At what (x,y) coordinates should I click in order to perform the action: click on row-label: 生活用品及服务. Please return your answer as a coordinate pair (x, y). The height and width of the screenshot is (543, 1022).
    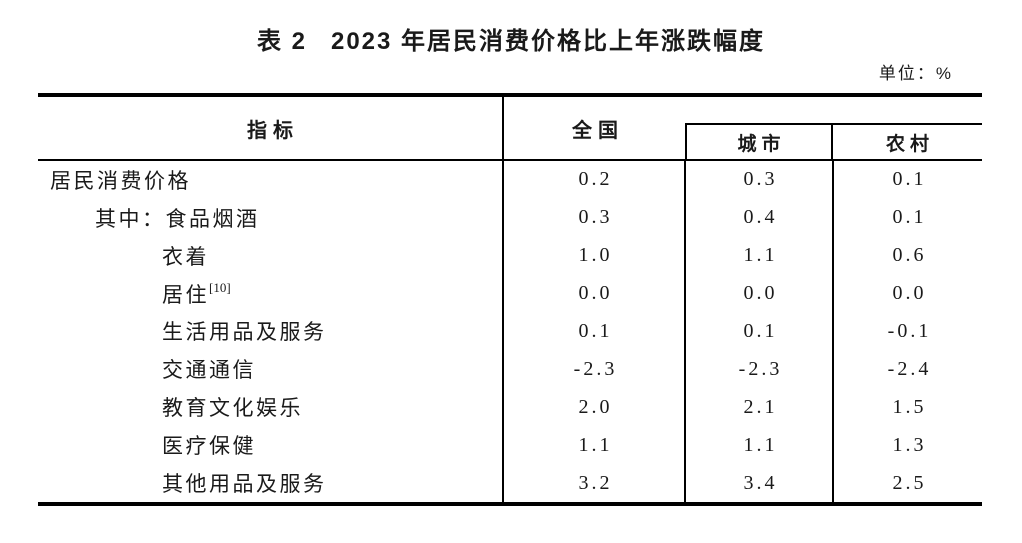
    Looking at the image, I should click on (271, 331).